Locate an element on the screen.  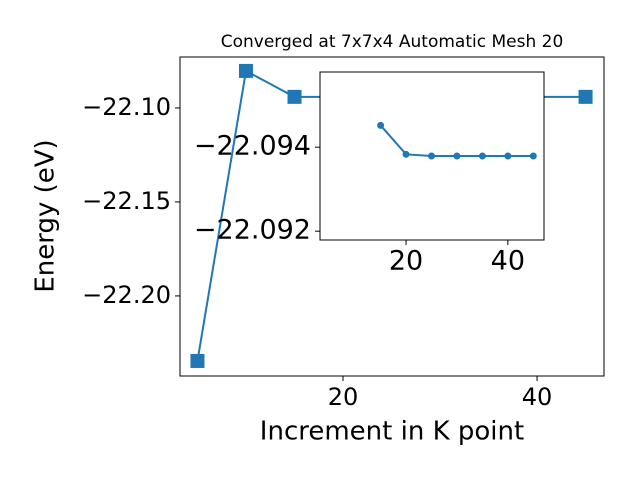
y-tick-label: −22.10 is located at coordinates (126, 107).